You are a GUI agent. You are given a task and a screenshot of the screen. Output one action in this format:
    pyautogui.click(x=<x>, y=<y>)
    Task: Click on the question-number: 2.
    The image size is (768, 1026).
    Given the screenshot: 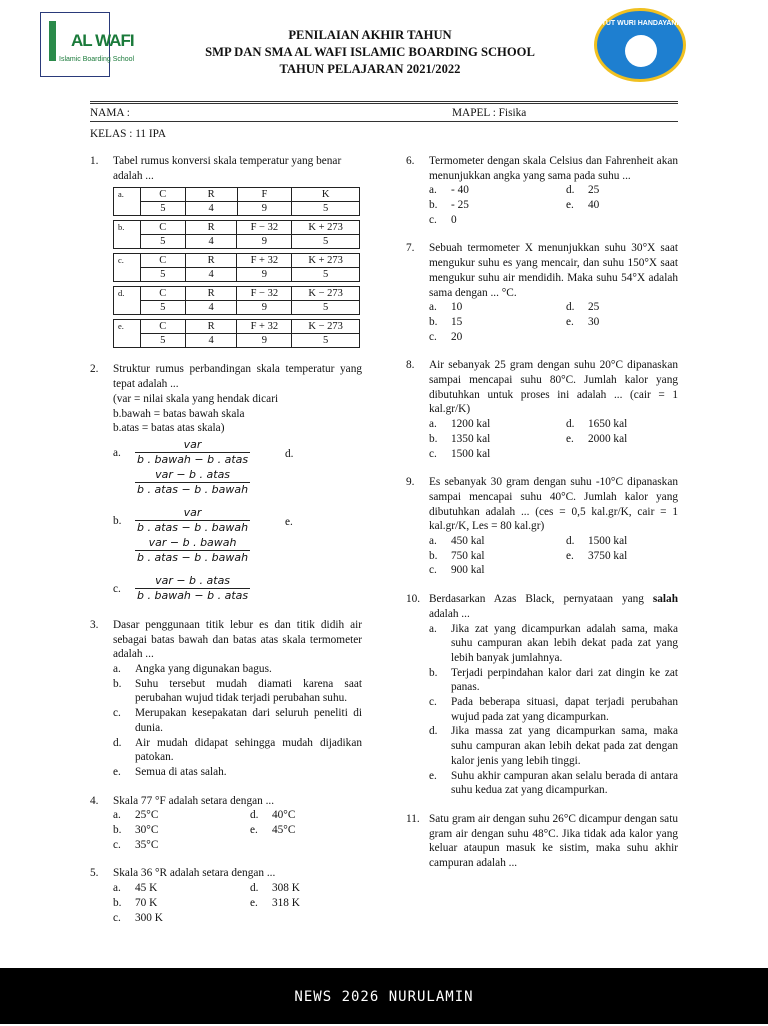 What is the action you would take?
    pyautogui.click(x=94, y=369)
    